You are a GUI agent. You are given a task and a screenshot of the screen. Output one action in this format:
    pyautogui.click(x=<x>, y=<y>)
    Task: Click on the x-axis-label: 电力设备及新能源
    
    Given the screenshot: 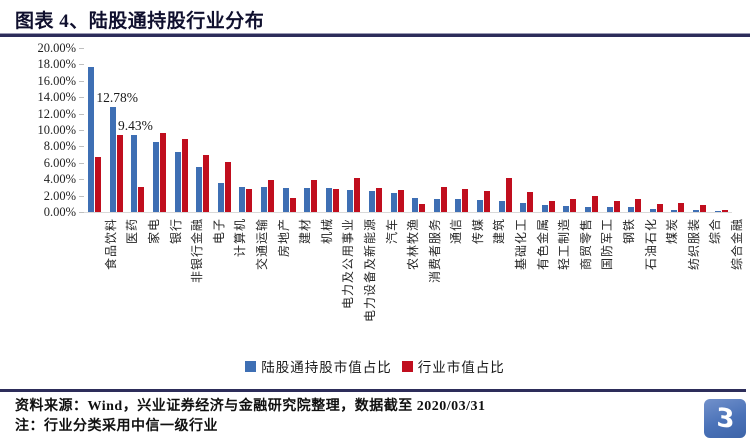 What is the action you would take?
    pyautogui.click(x=360, y=285)
    